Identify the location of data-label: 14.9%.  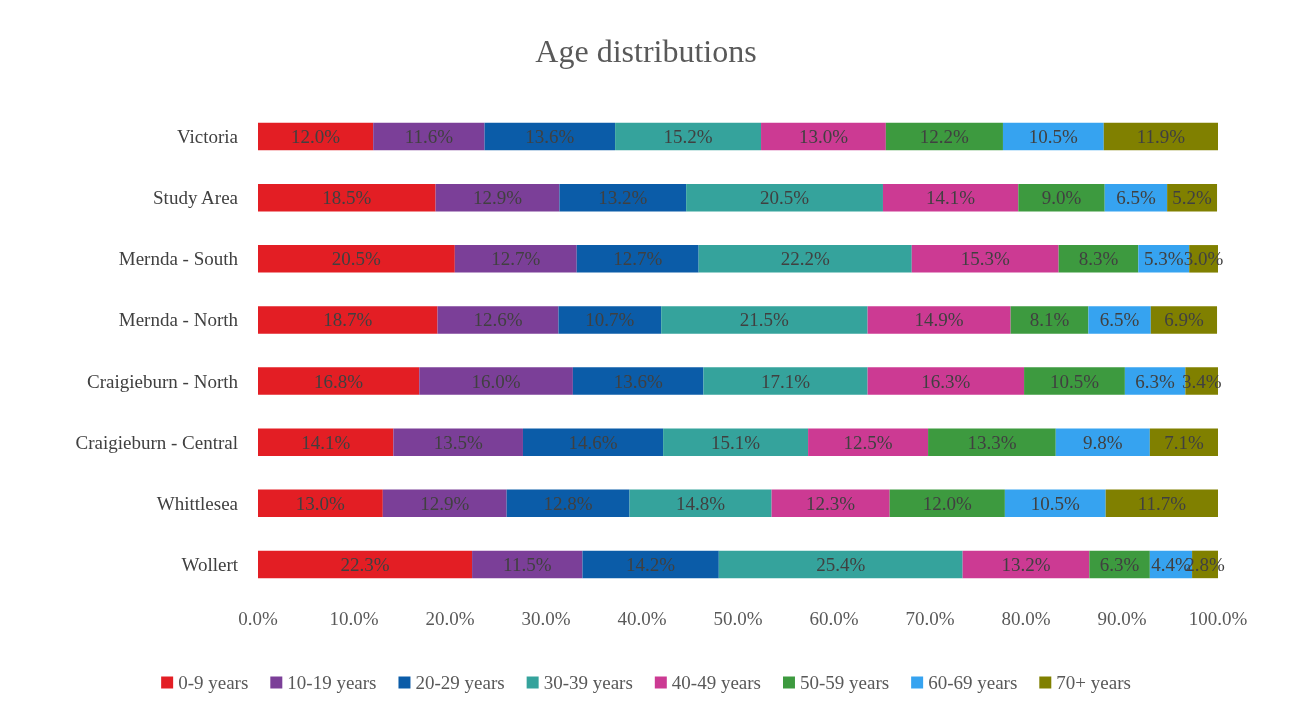
(939, 320).